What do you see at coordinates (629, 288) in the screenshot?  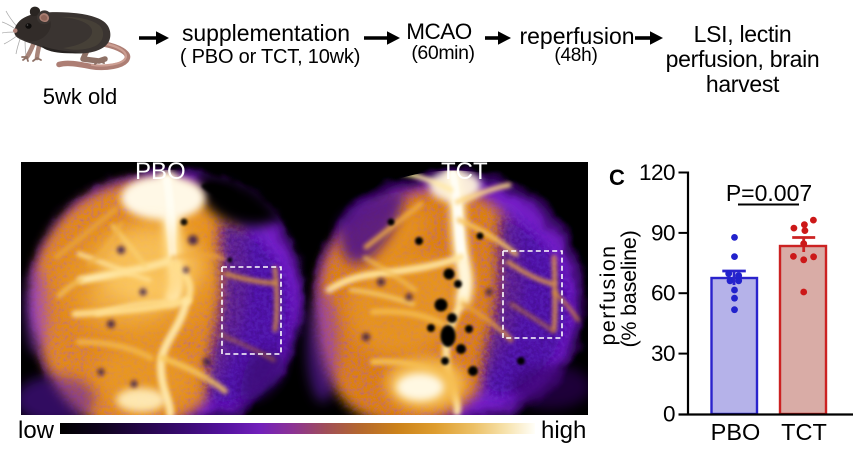 I see `svg-text: (% baseline)` at bounding box center [629, 288].